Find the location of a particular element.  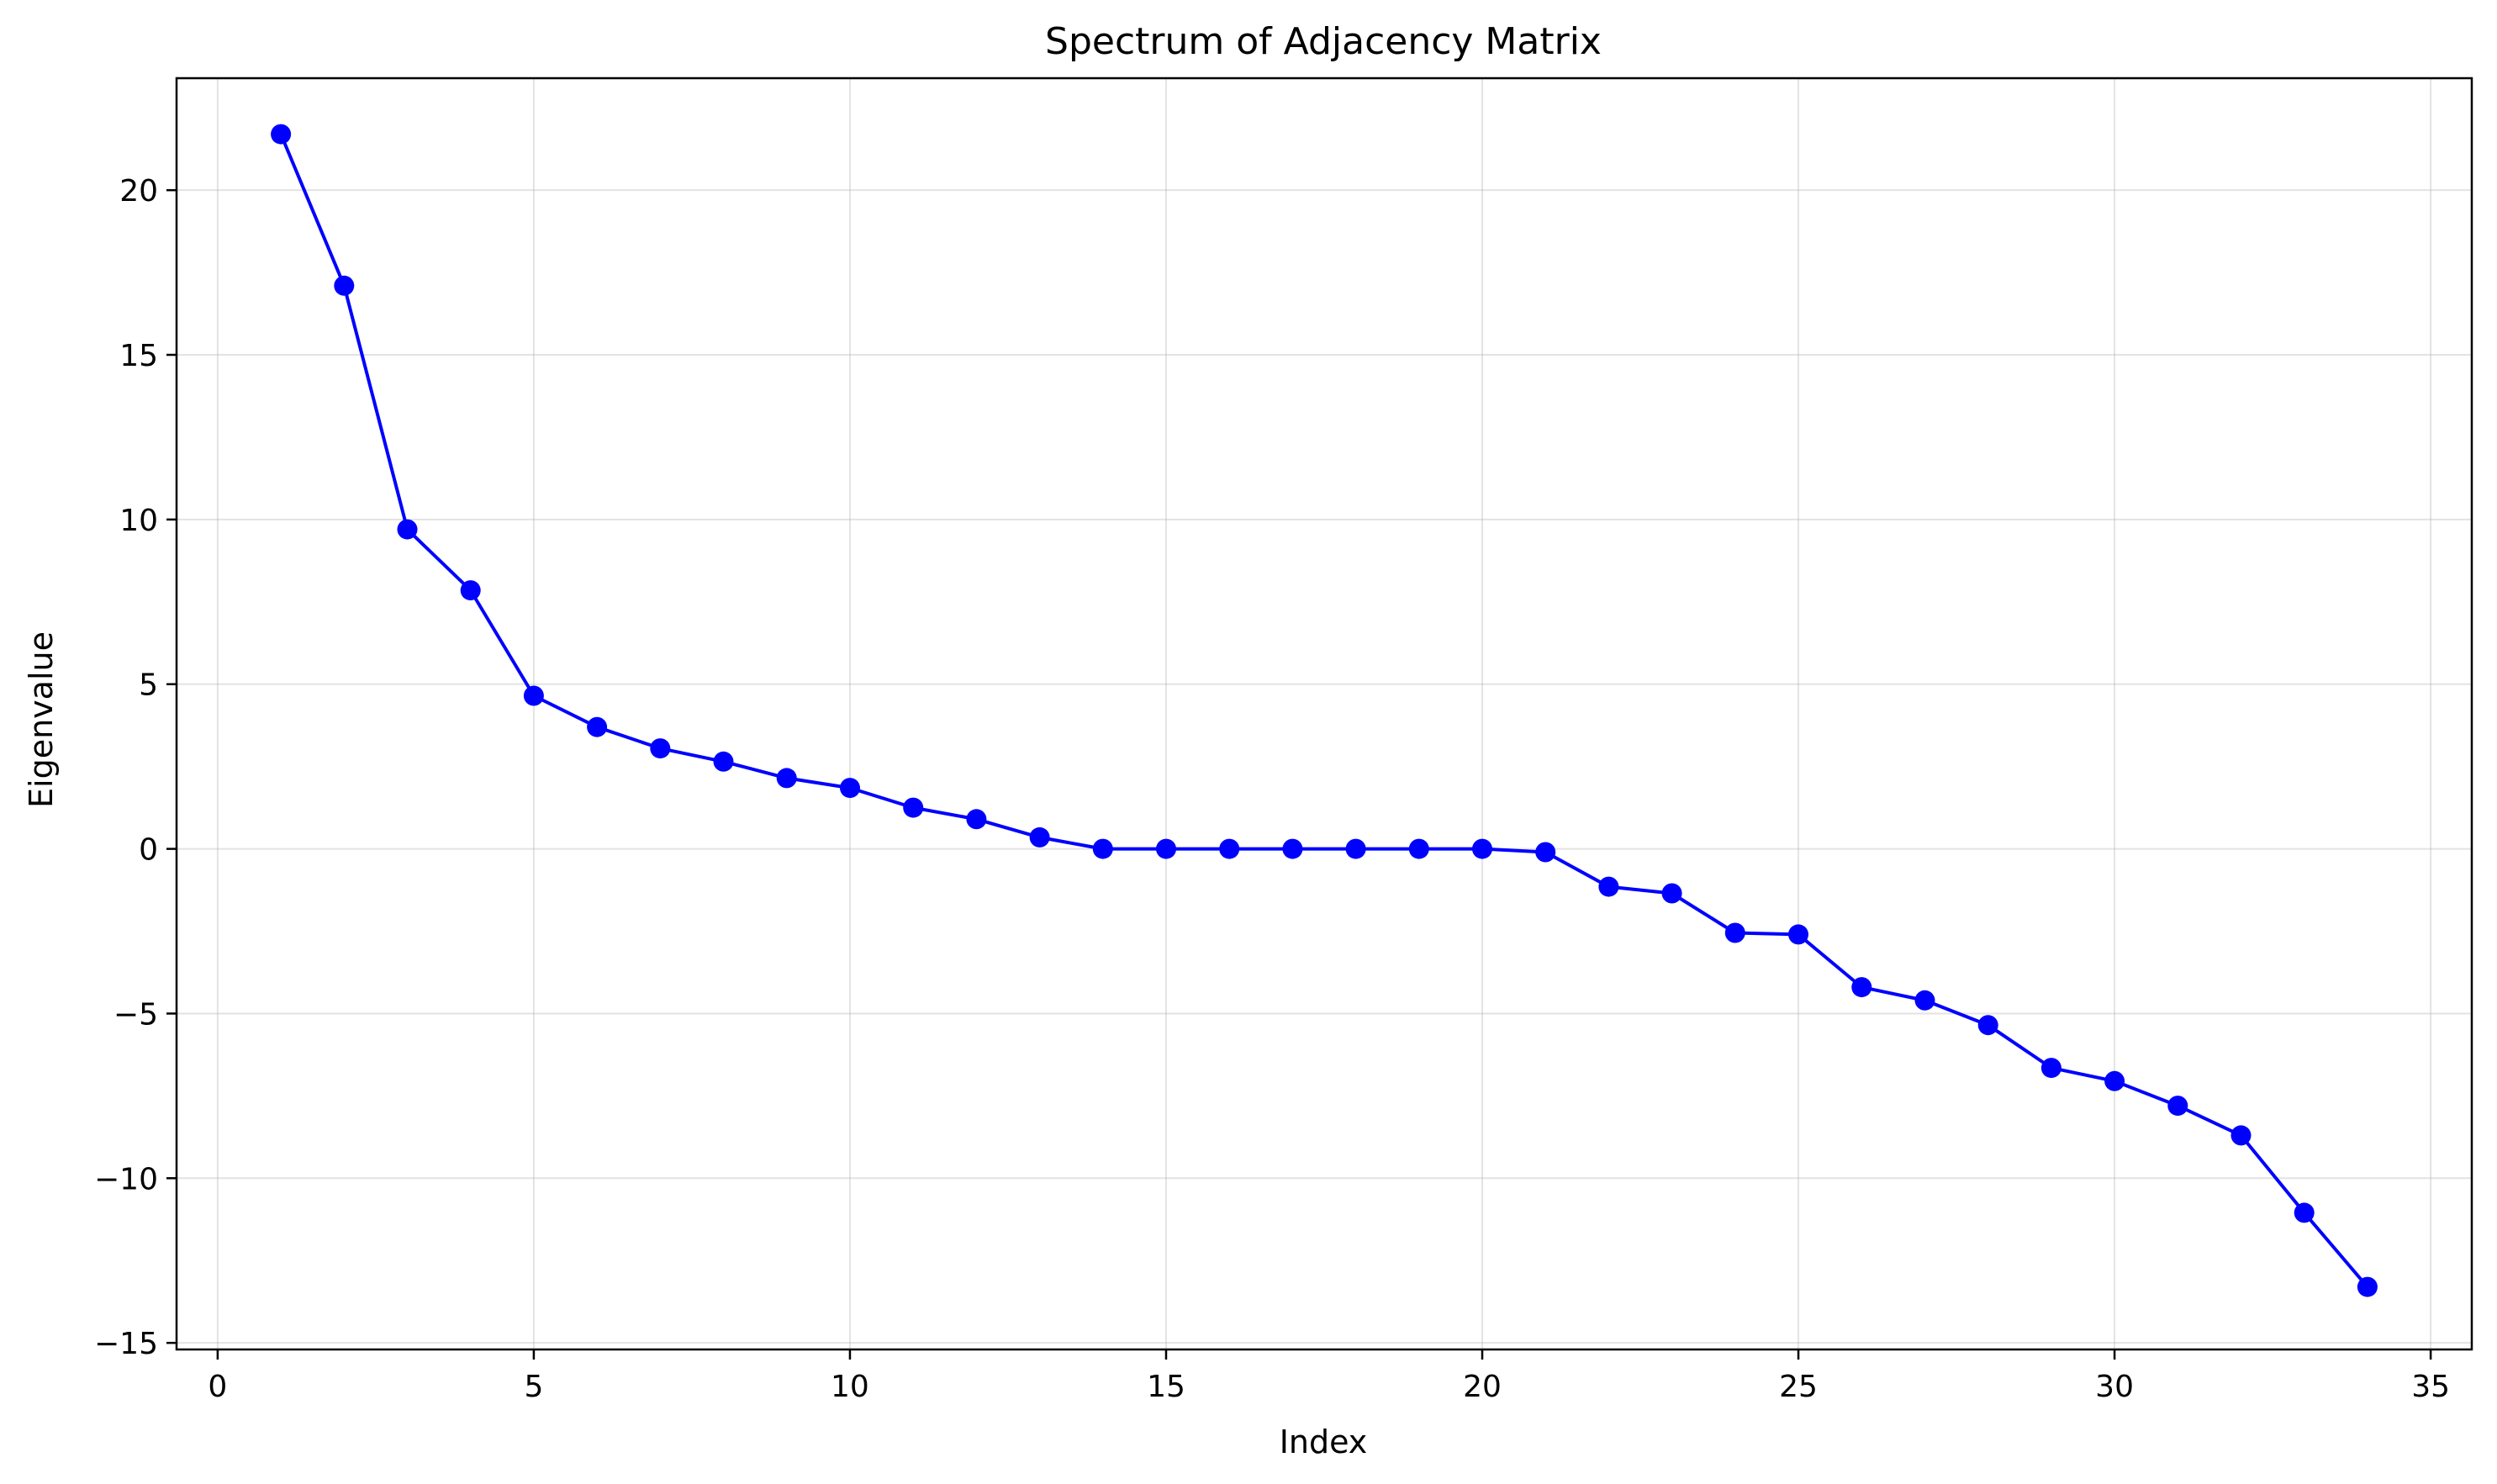

y-tick-label: −15 is located at coordinates (126, 1344).